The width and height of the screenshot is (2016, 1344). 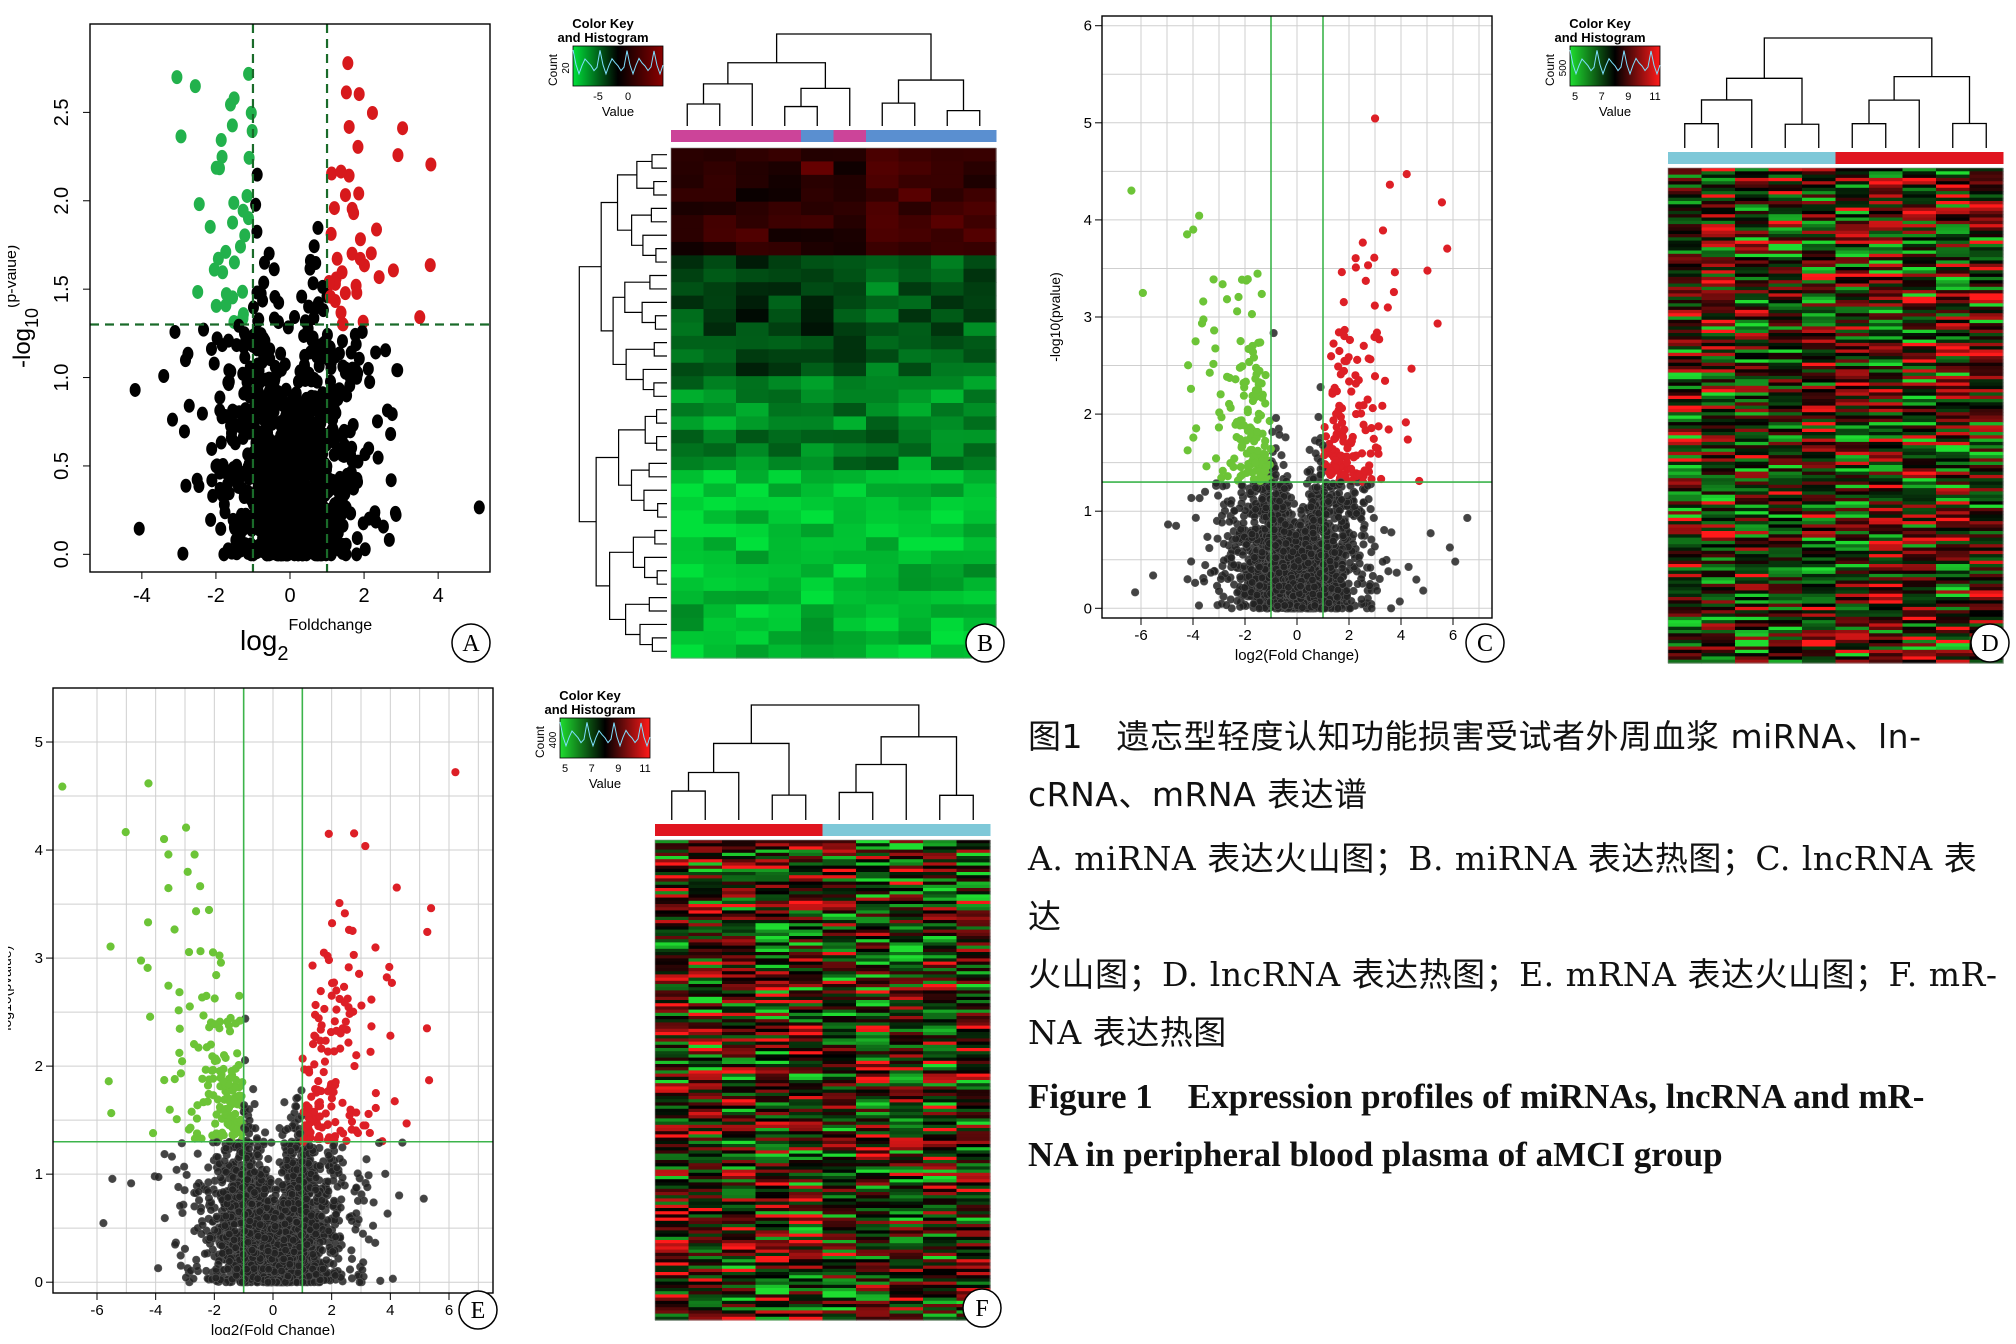 I want to click on group-bar, so click(x=882, y=136).